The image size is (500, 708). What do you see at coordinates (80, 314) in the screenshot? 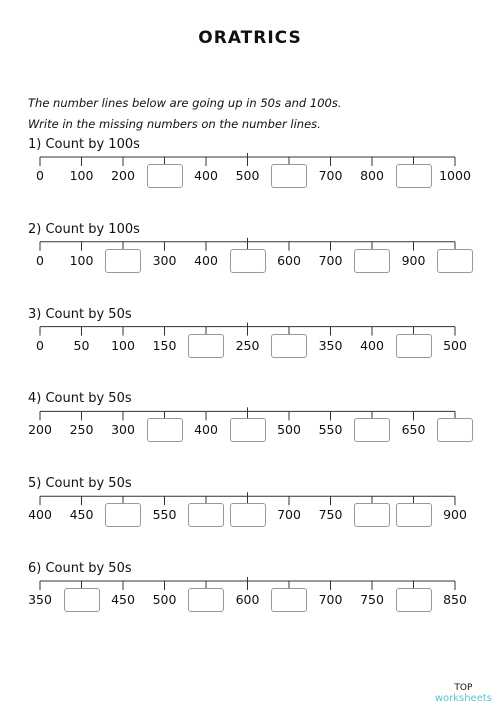
I see `exercise-title: 3) Count by 50s` at bounding box center [80, 314].